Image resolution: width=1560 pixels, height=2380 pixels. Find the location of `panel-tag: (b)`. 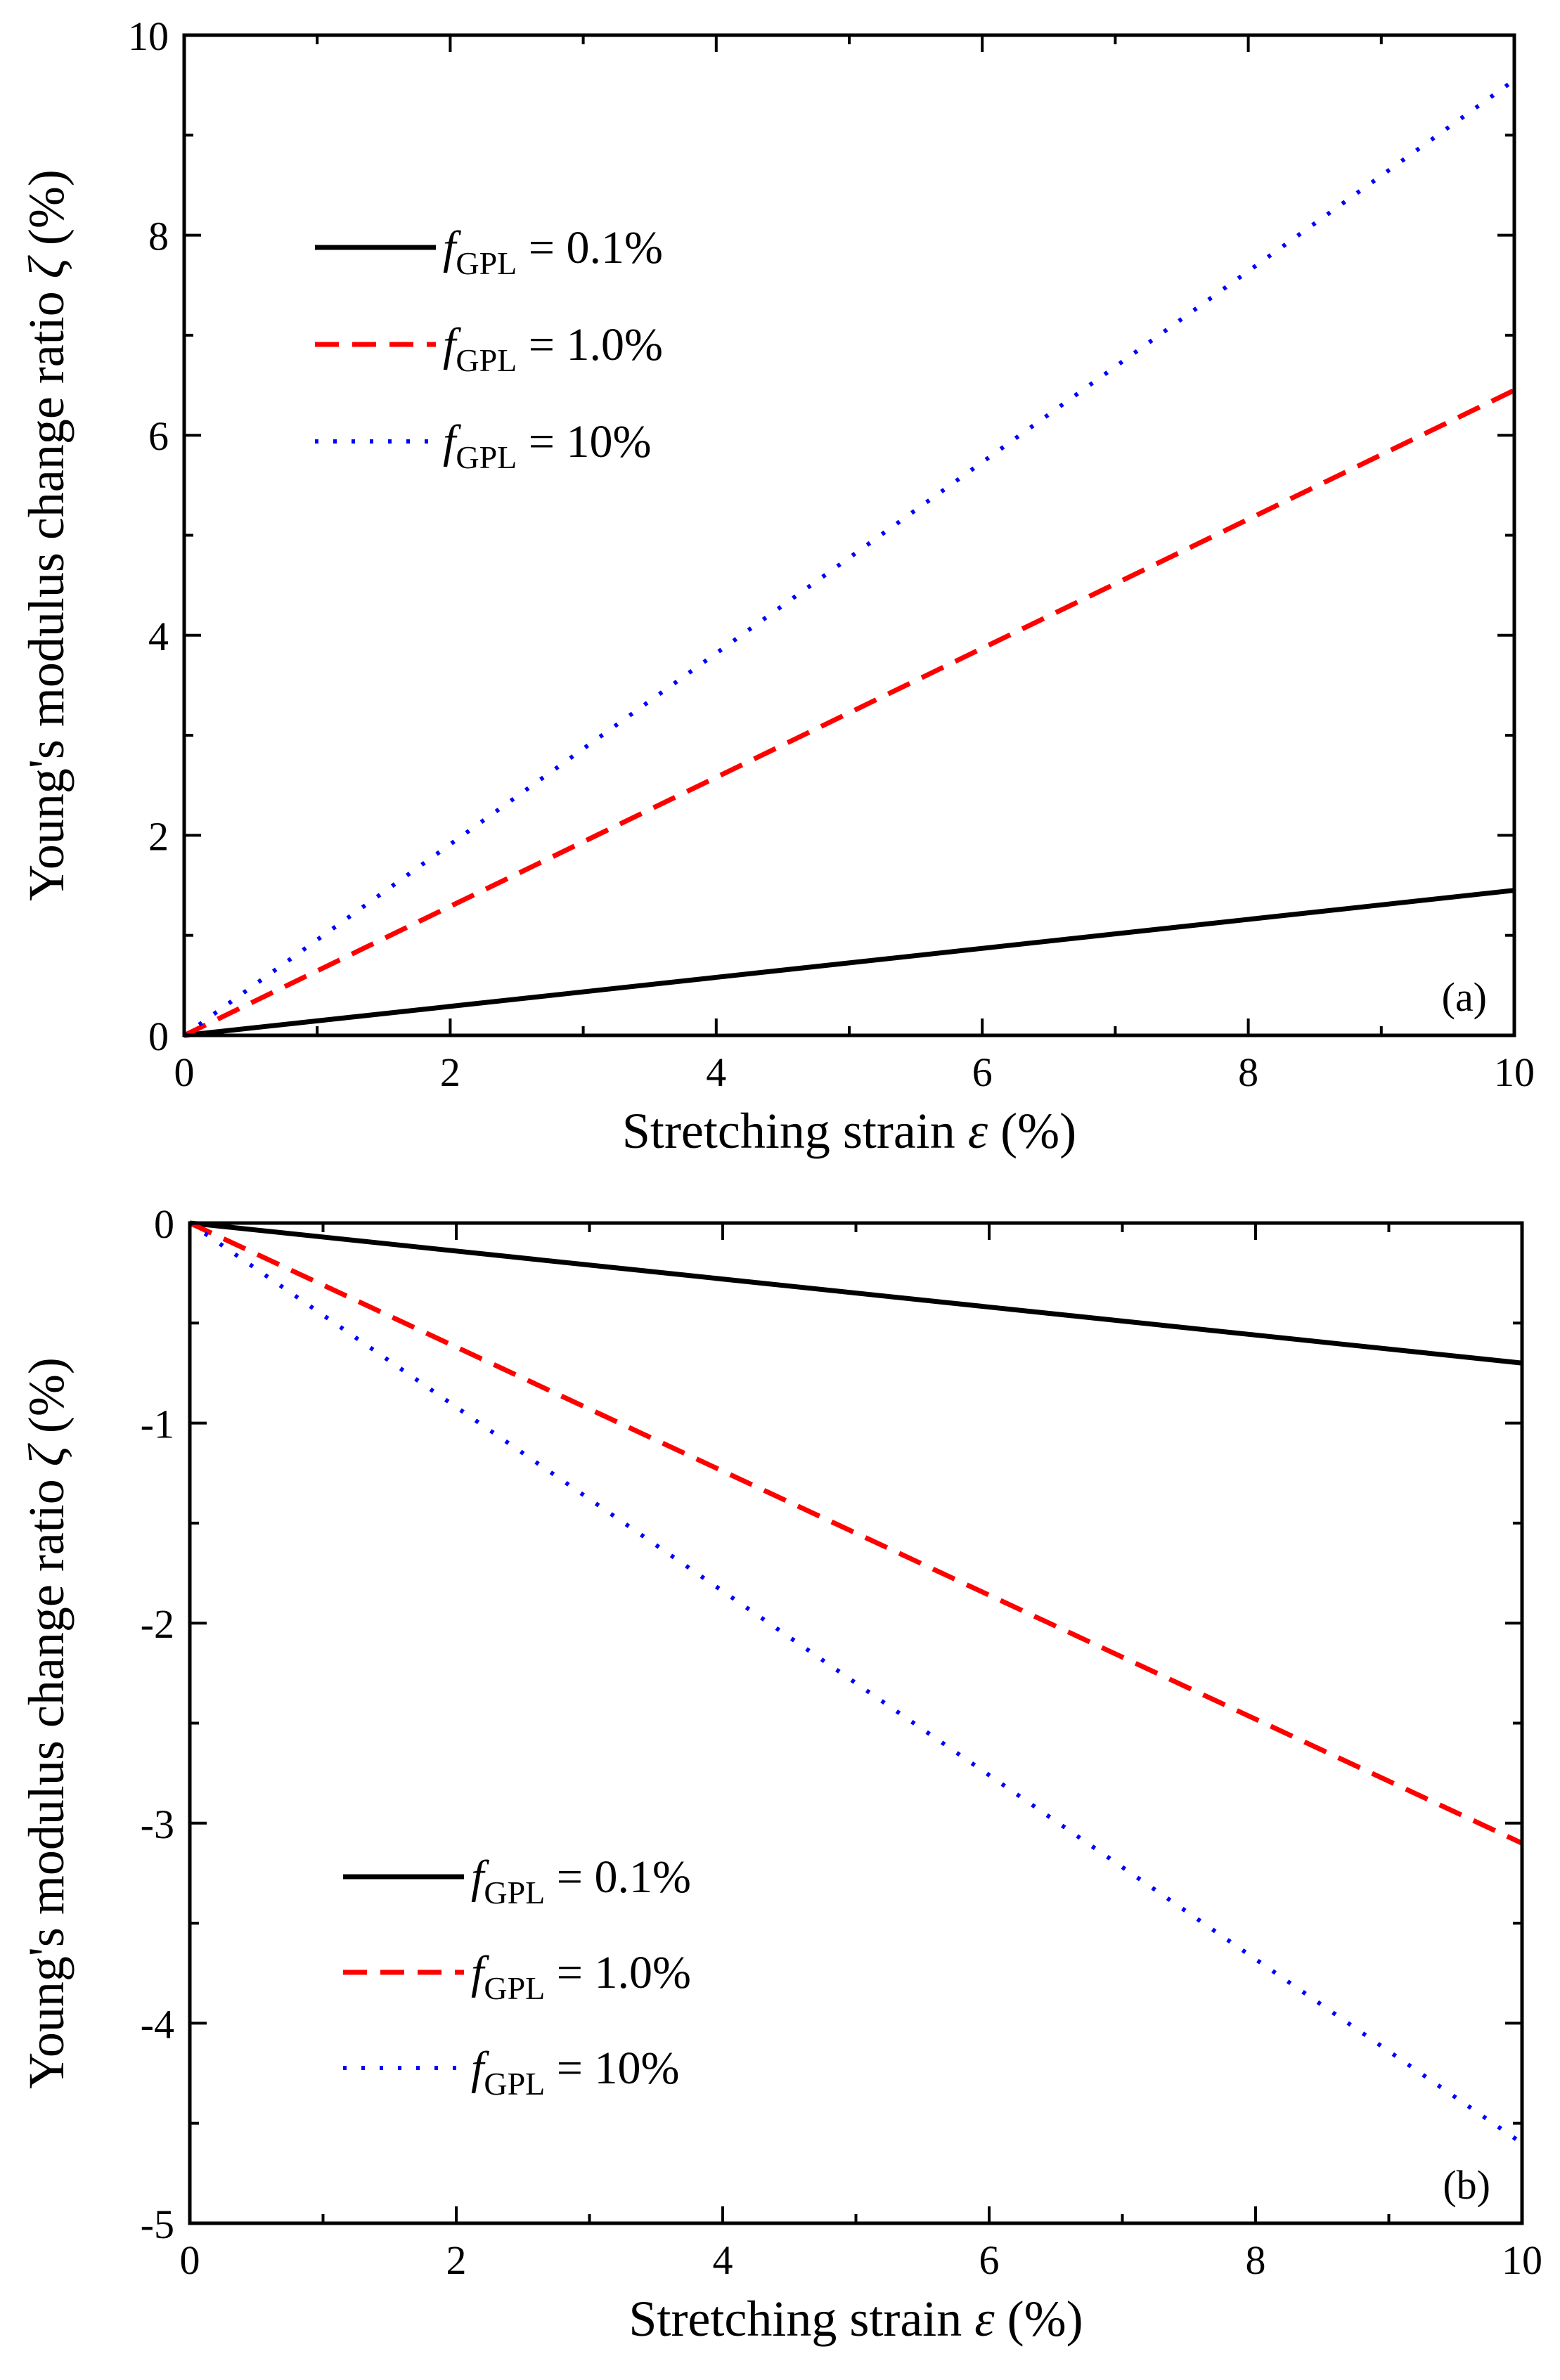

panel-tag: (b) is located at coordinates (1466, 2185).